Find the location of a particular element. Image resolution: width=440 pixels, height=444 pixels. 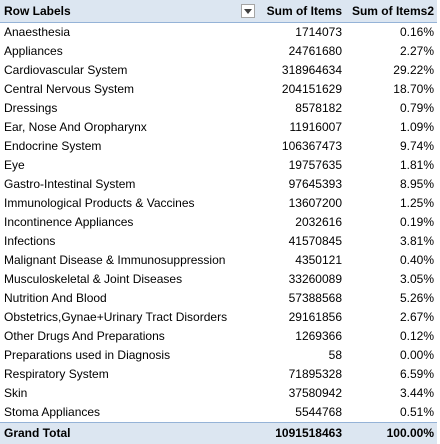

sum-items2-cell: 6.59% is located at coordinates (391, 374).